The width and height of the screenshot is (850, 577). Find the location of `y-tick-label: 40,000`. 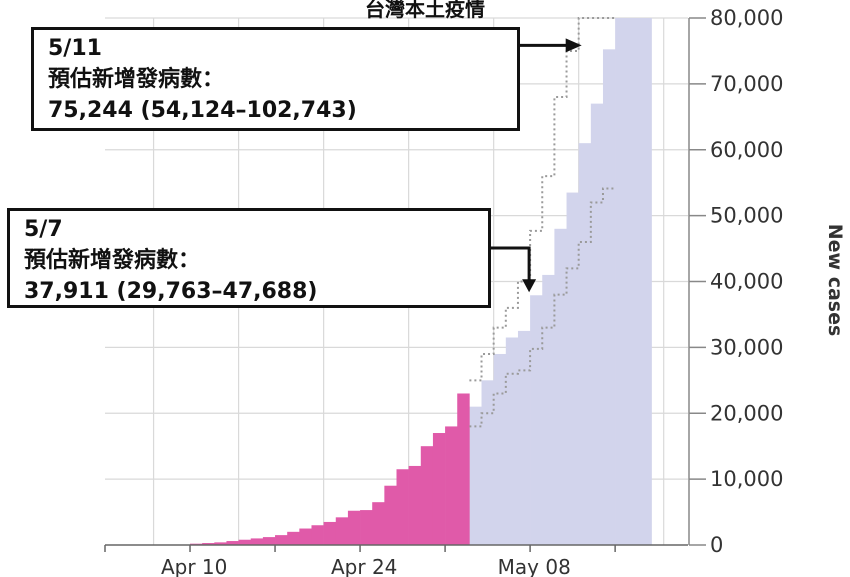

y-tick-label: 40,000 is located at coordinates (746, 282).